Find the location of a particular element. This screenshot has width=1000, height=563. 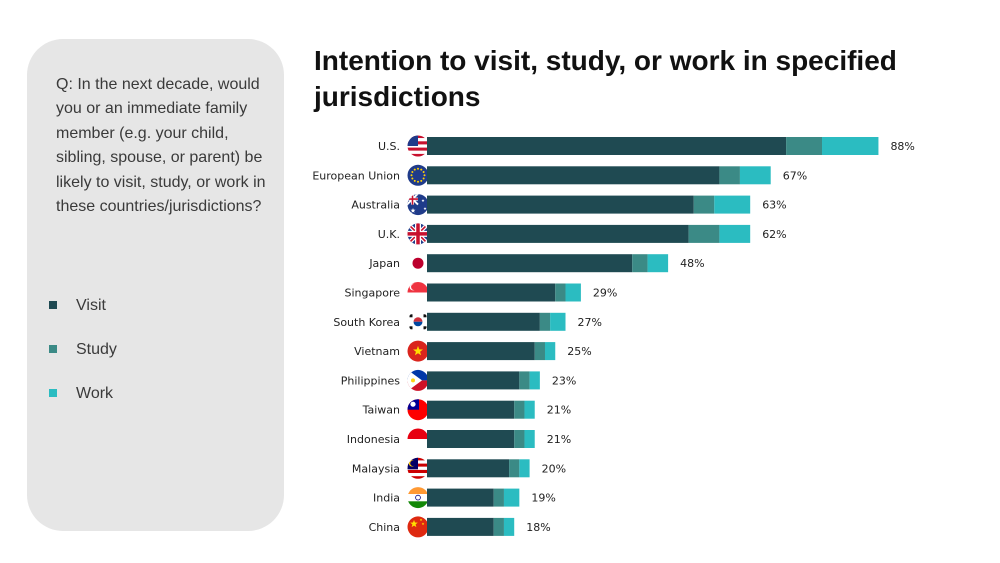

data-label: 20% is located at coordinates (554, 468).